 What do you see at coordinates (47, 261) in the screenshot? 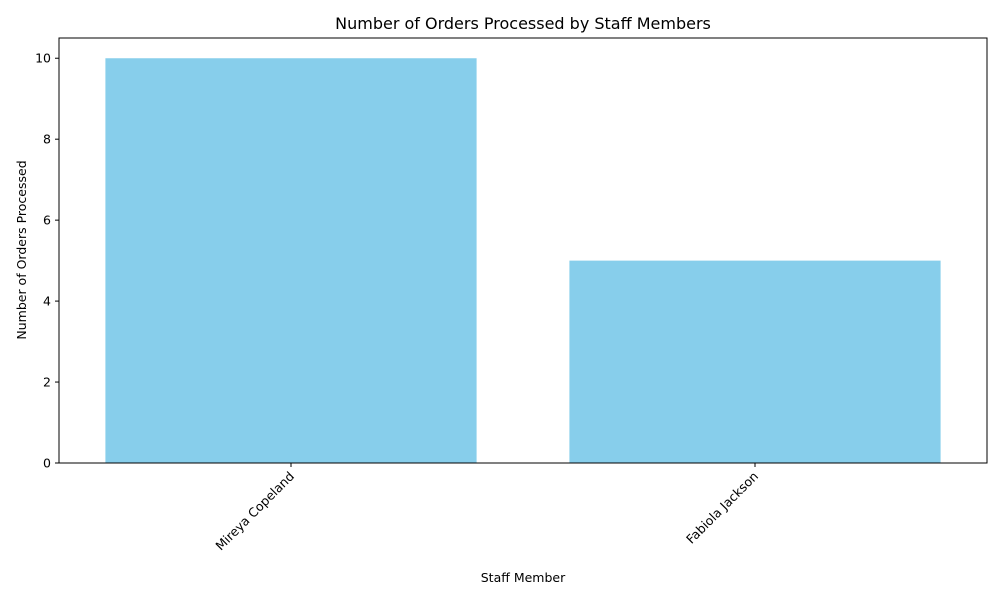
I see `y-axis-ticks: 0 2 4 6 8 10` at bounding box center [47, 261].